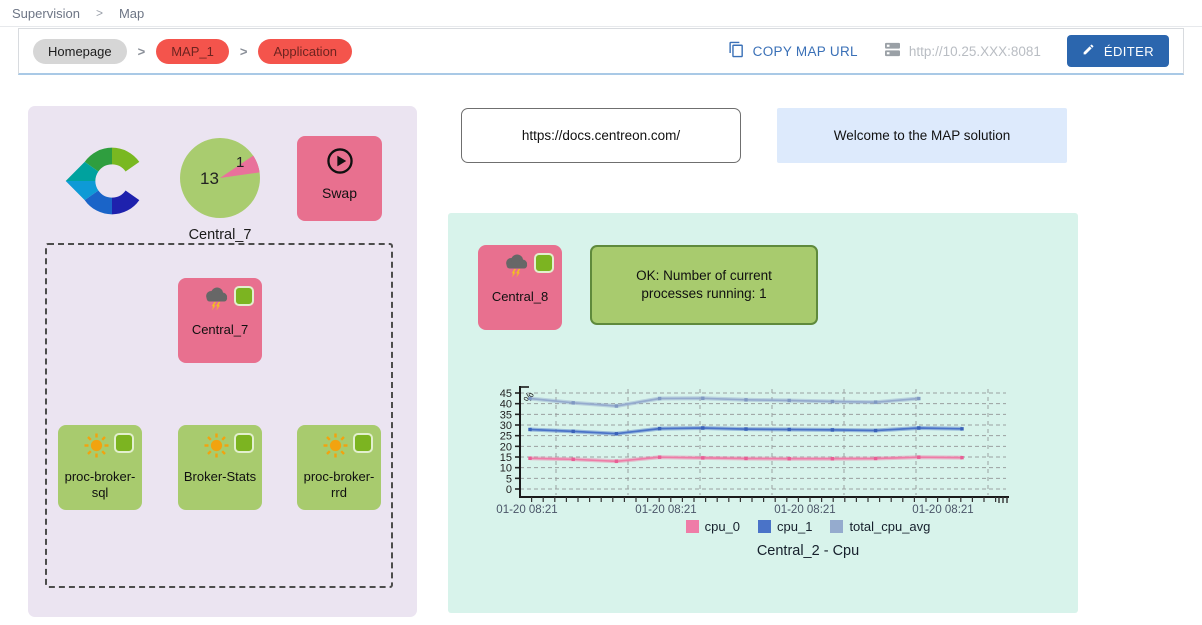  Describe the element at coordinates (220, 476) in the screenshot. I see `node-label: Broker-Stats` at that location.